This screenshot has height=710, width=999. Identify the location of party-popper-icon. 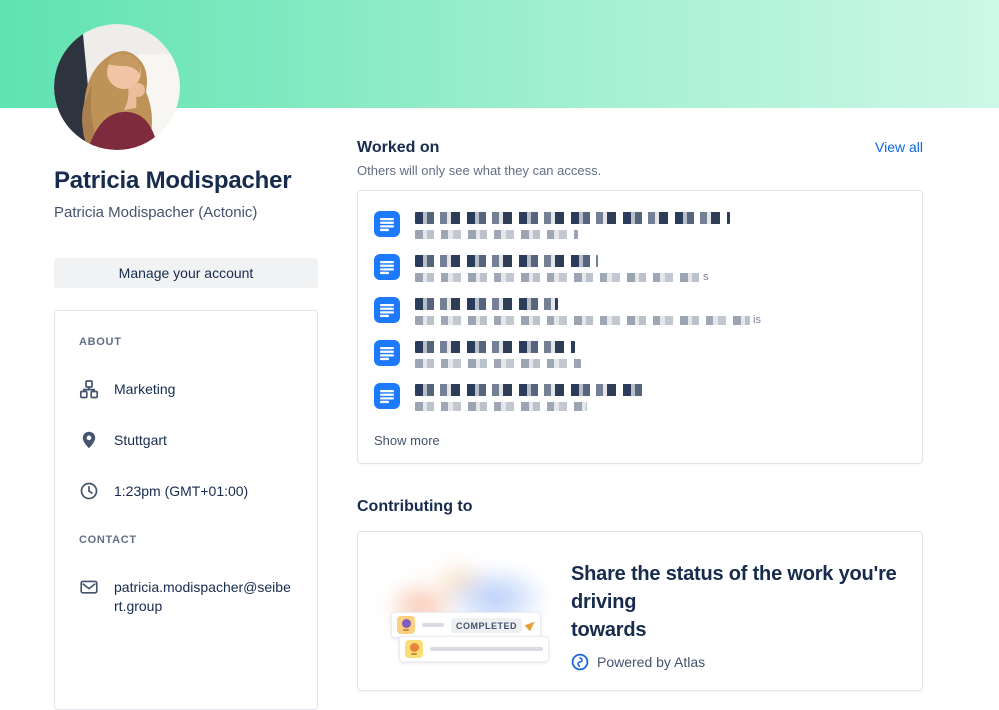
(531, 625).